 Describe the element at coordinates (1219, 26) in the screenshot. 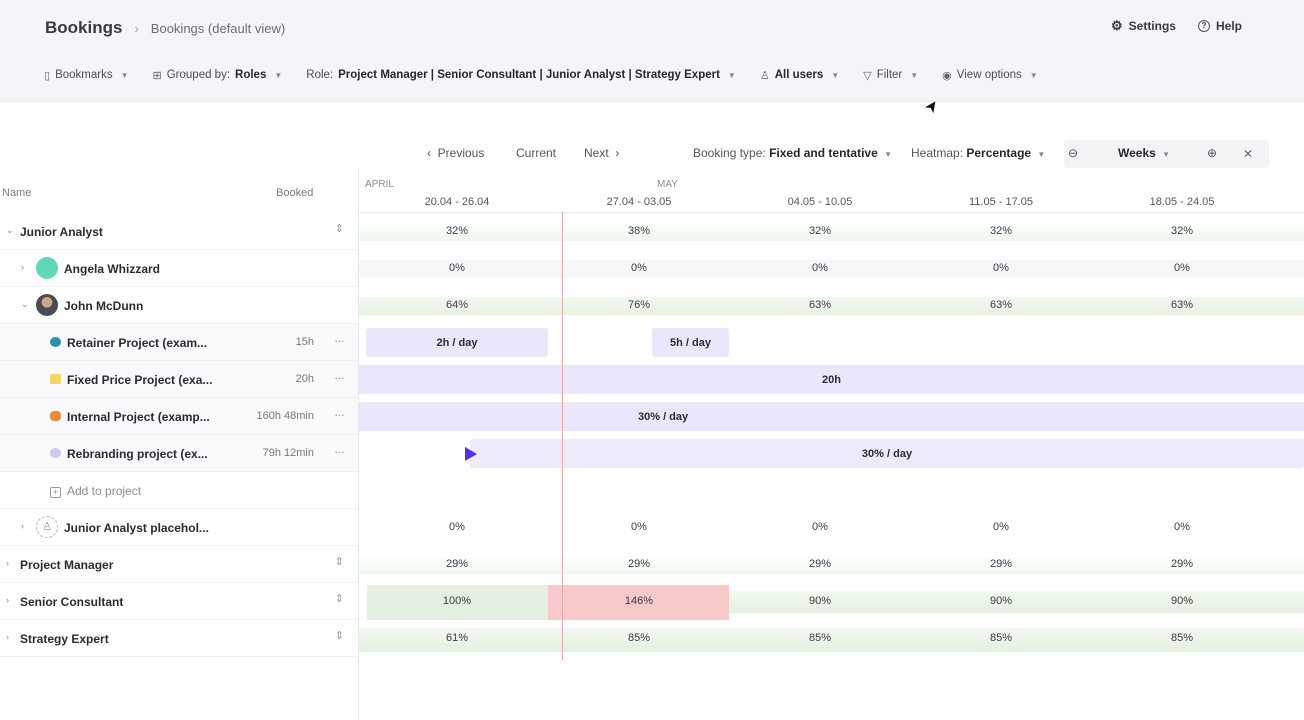

I see `help-button: ? Help` at that location.